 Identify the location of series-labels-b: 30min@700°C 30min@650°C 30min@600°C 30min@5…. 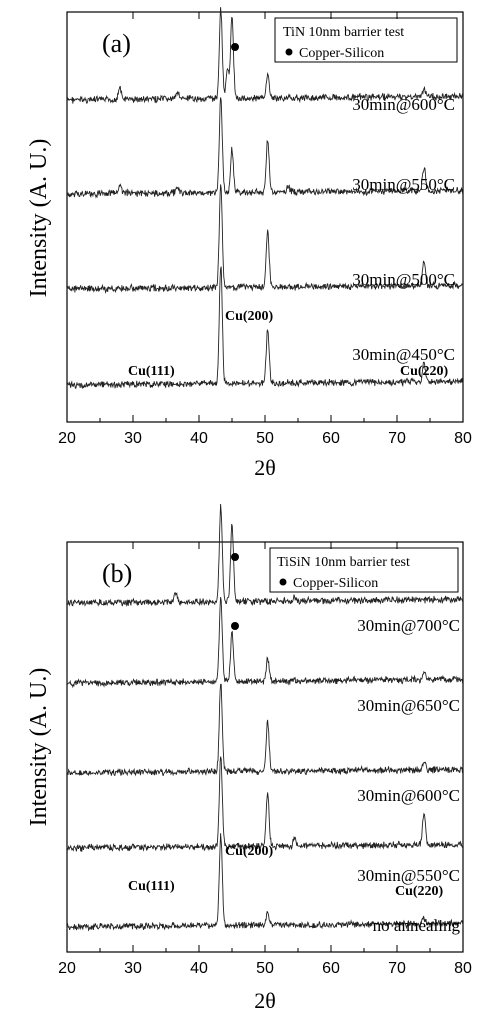
(408, 775).